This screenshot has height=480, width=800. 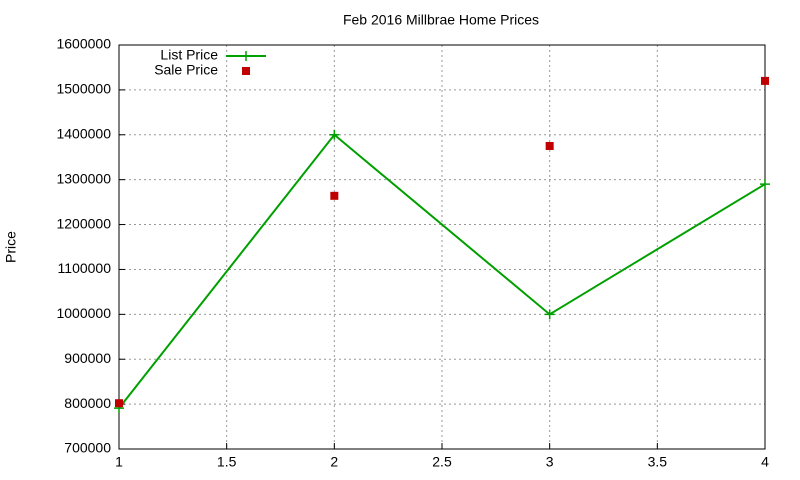 What do you see at coordinates (11, 247) in the screenshot?
I see `y-axis-label: Price` at bounding box center [11, 247].